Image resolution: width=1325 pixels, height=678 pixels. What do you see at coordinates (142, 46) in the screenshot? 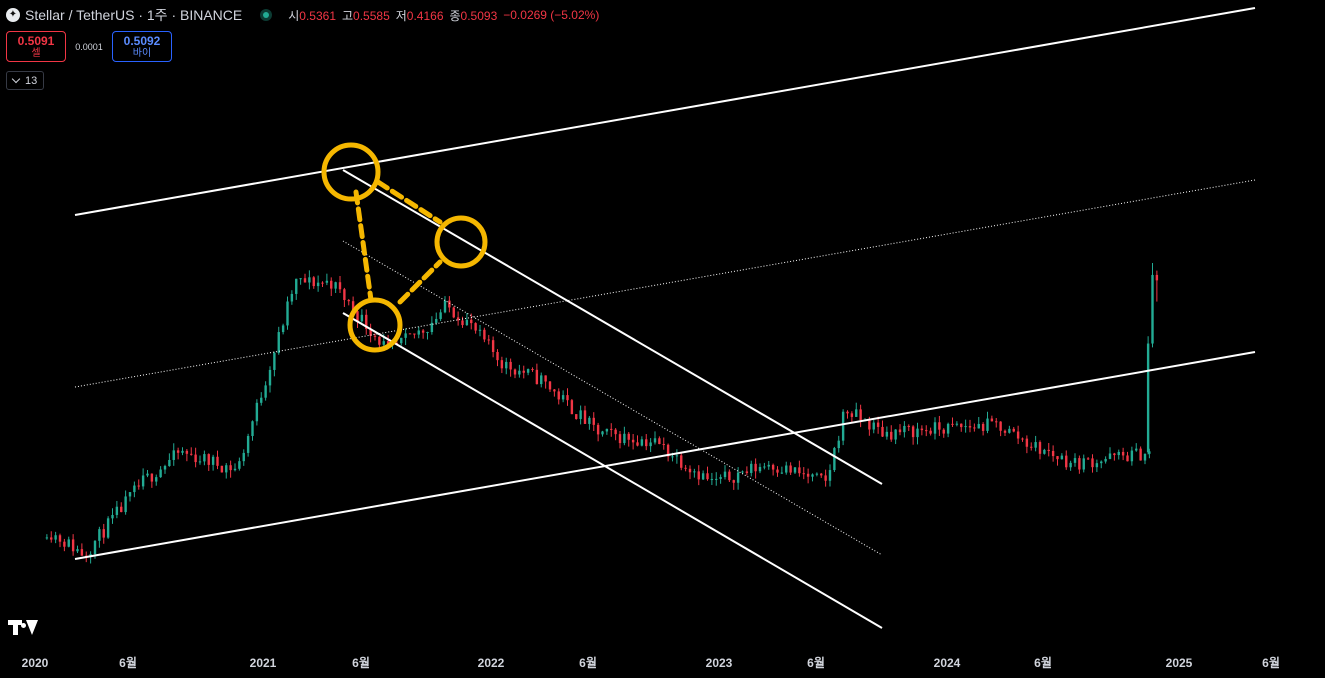
I see `buy-button: 0.5092 바이` at bounding box center [142, 46].